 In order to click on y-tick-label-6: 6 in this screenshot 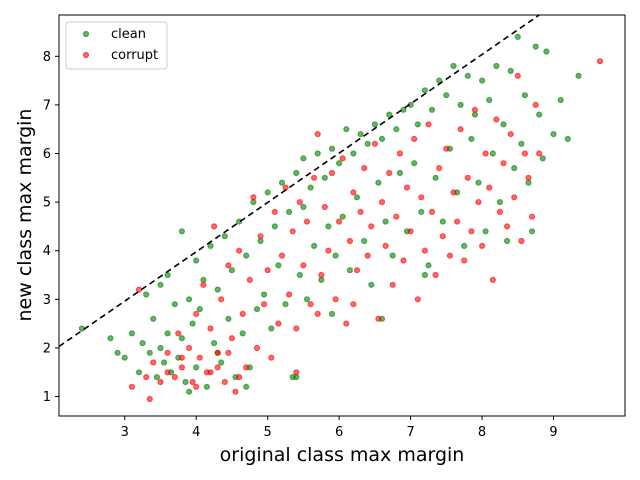, I will do `click(47, 154)`.